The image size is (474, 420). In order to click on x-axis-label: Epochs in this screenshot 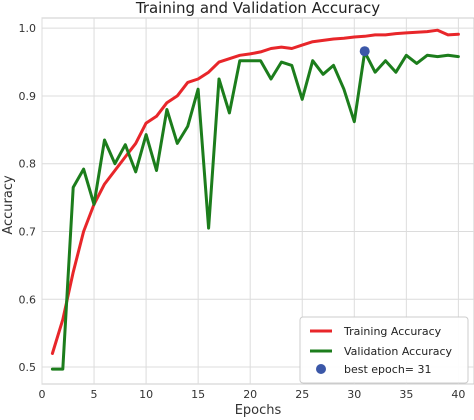, I will do `click(258, 410)`.